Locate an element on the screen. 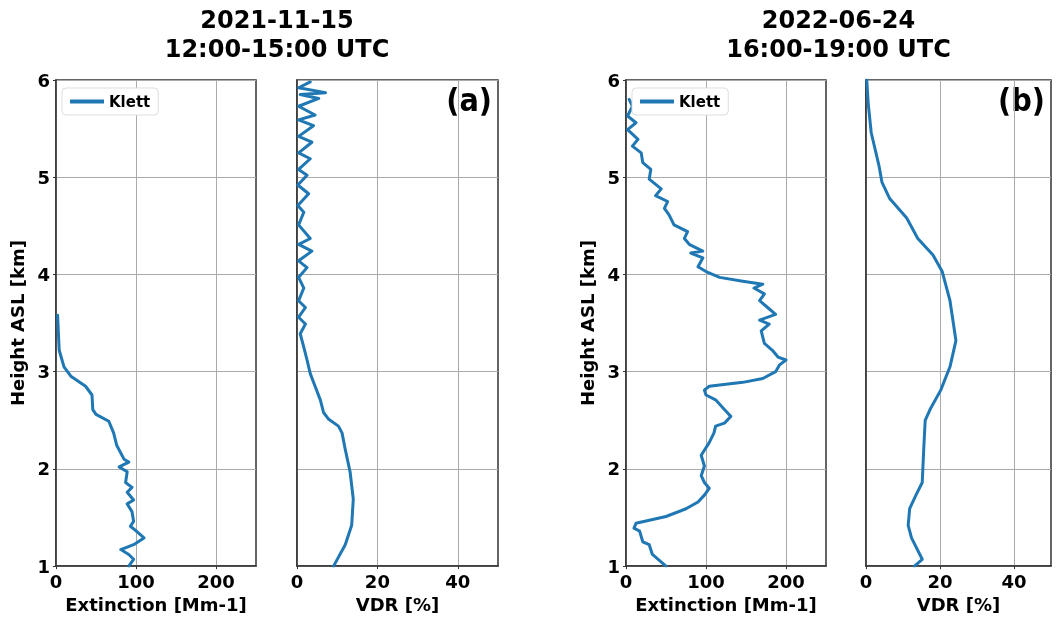 This screenshot has height=618, width=1056. annotation: (b) is located at coordinates (1021, 100).